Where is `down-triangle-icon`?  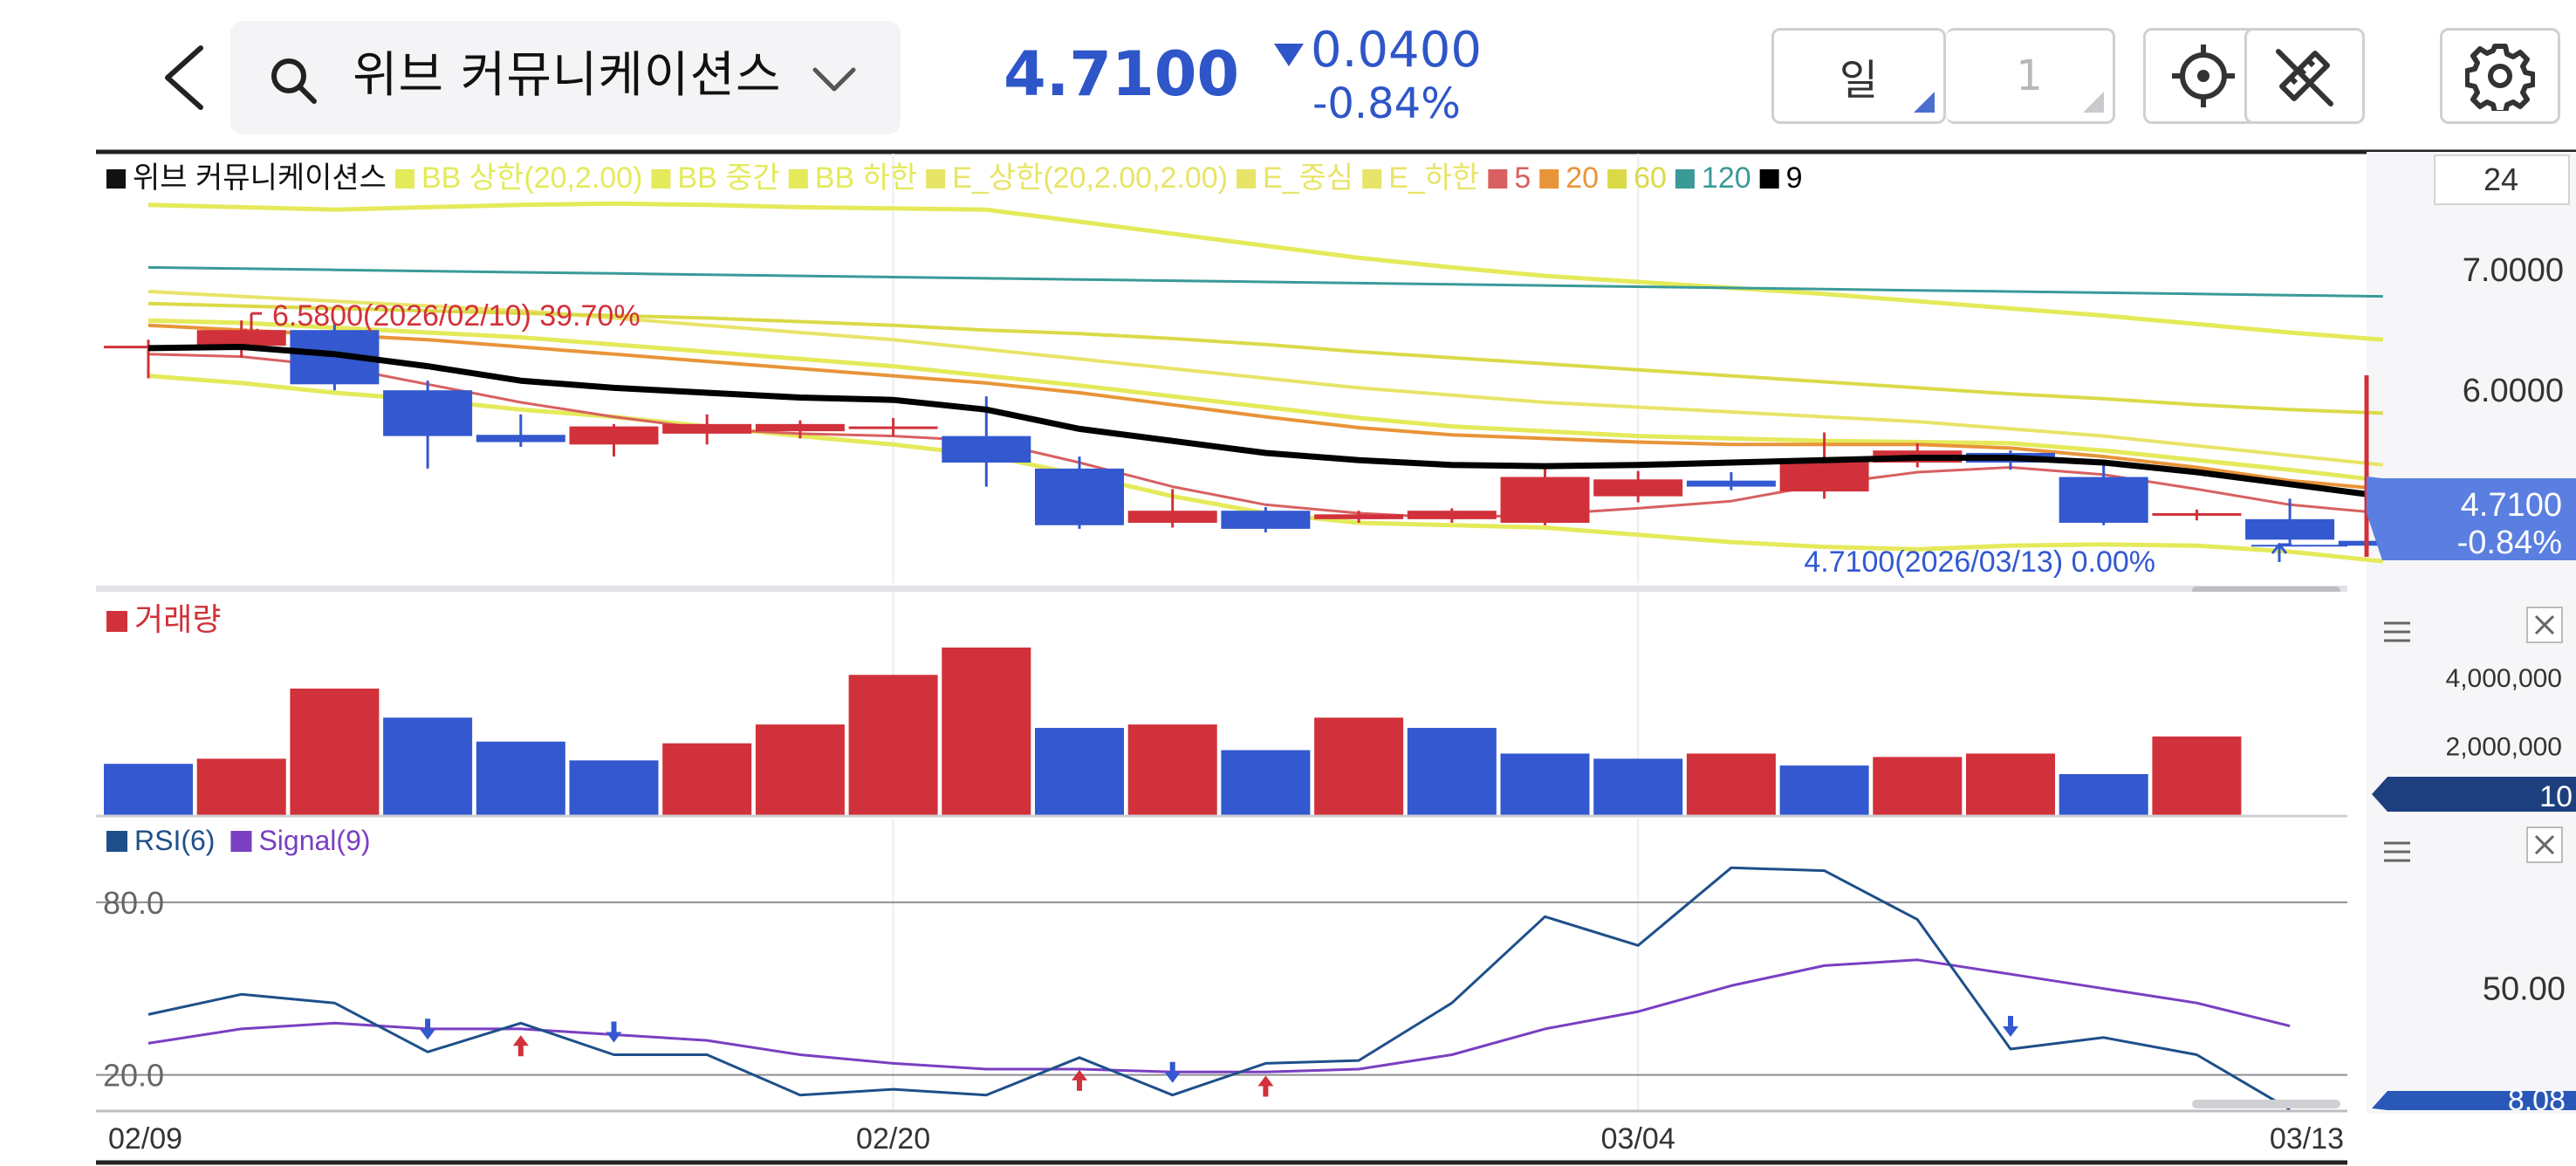 down-triangle-icon is located at coordinates (1289, 55).